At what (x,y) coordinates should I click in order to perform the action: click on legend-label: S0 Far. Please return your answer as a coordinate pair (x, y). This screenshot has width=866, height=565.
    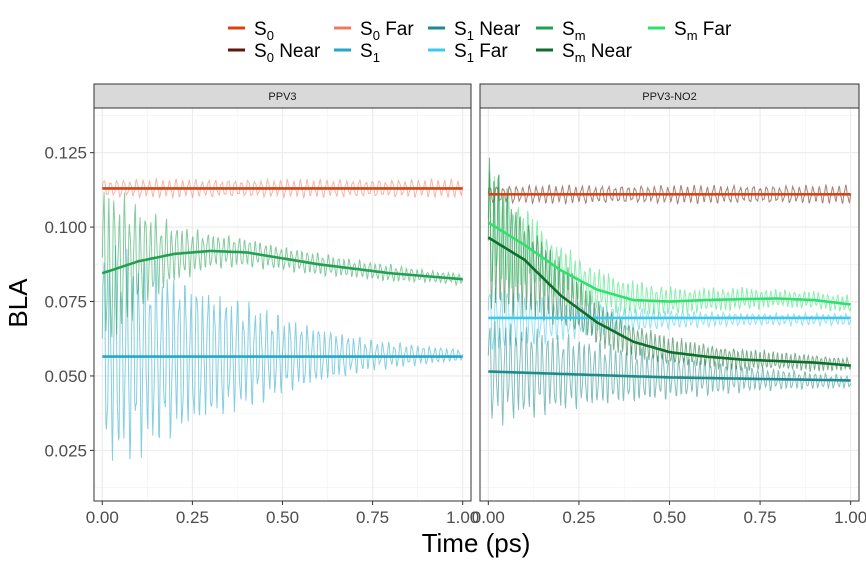
    Looking at the image, I should click on (387, 31).